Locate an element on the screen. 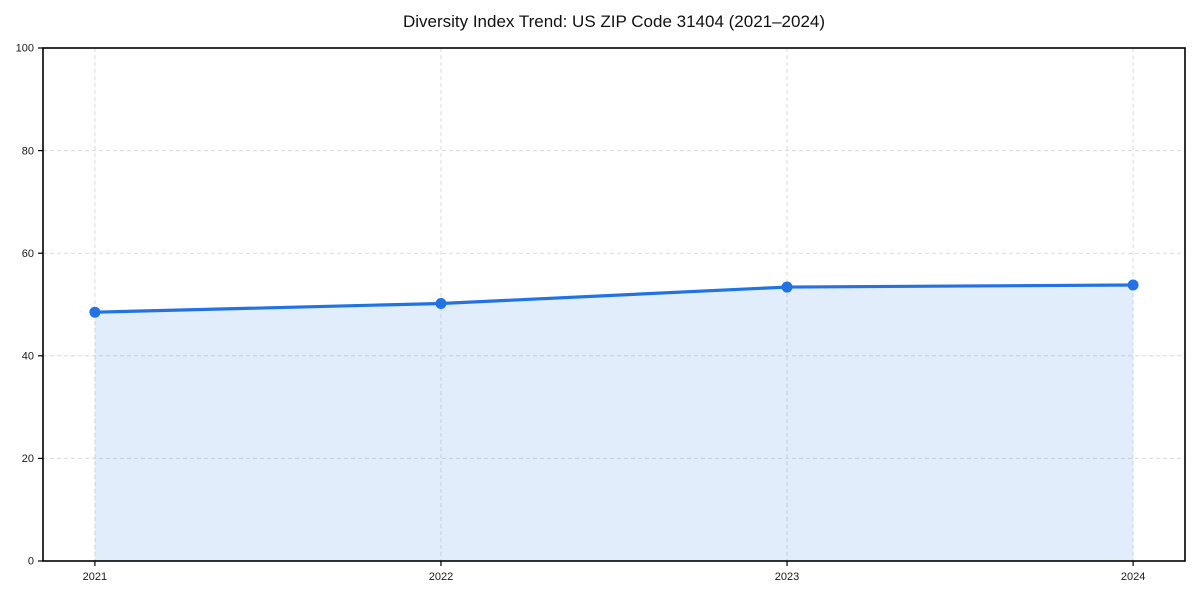 The image size is (1200, 600). x-tick-label: 2022 is located at coordinates (441, 577).